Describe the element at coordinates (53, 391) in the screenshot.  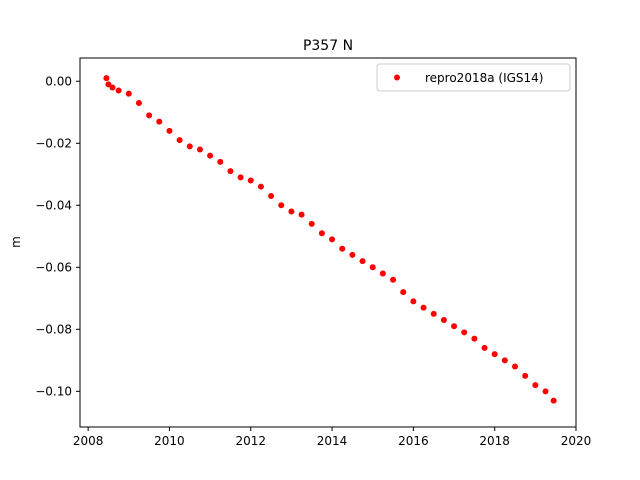
I see `y-tick-label: −0.10` at that location.